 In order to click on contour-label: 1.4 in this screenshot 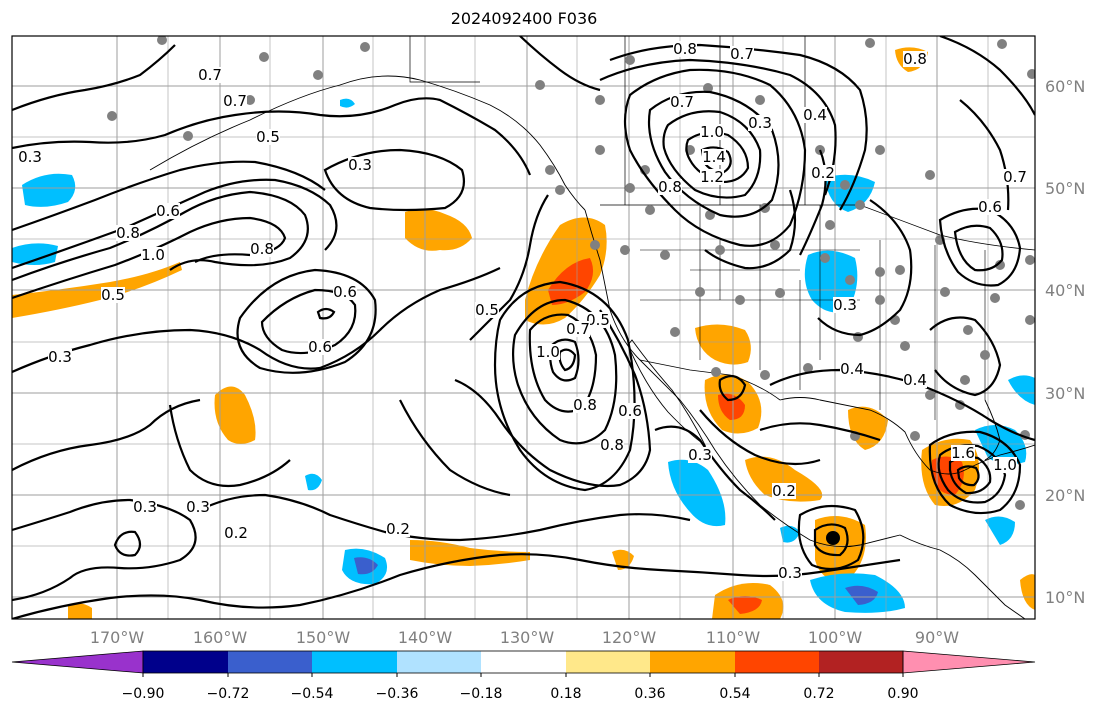, I will do `click(714, 157)`.